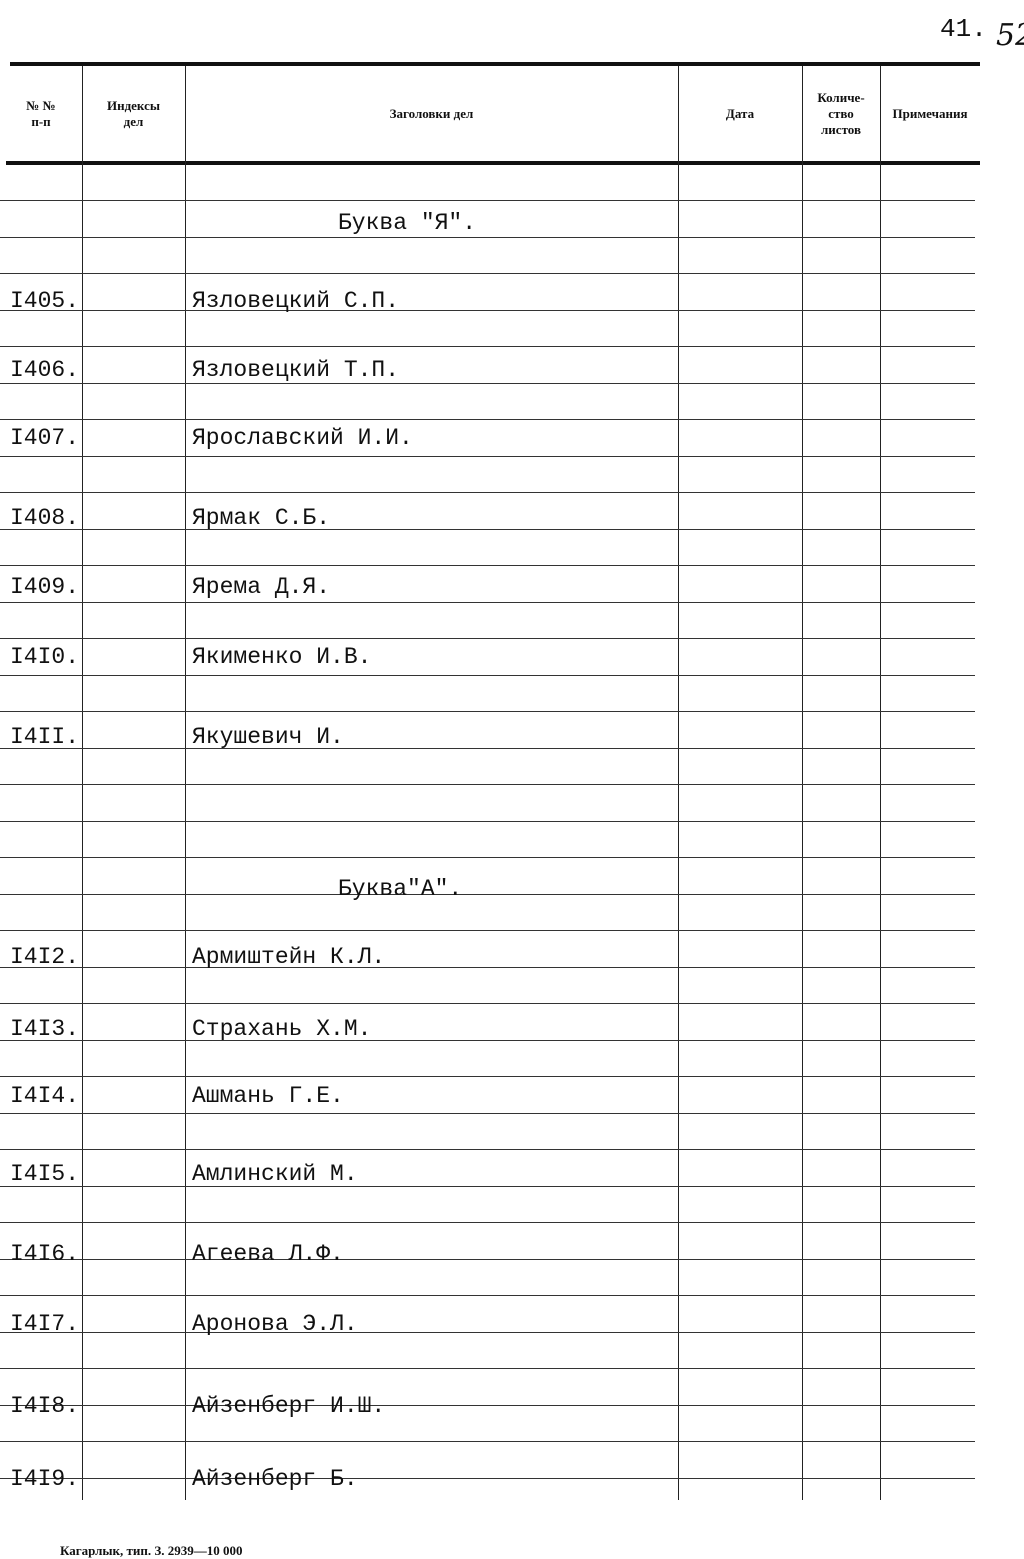  I want to click on column-header: Заголовки дел, so click(431, 113).